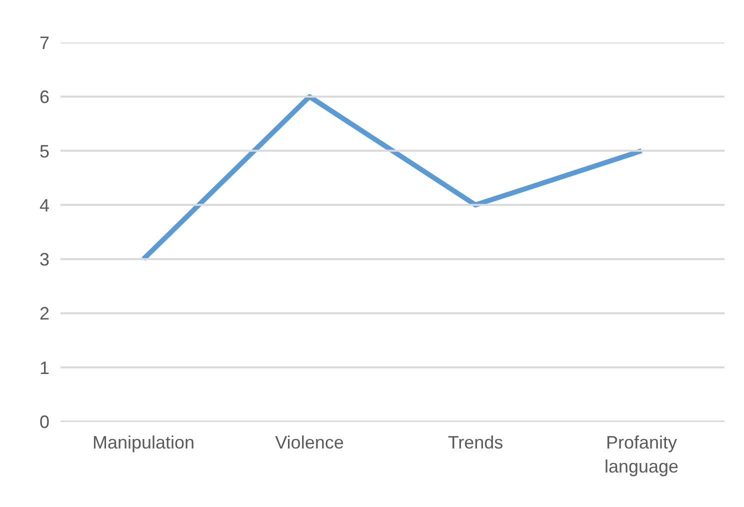  What do you see at coordinates (641, 454) in the screenshot?
I see `x-tick-label: Profanity language` at bounding box center [641, 454].